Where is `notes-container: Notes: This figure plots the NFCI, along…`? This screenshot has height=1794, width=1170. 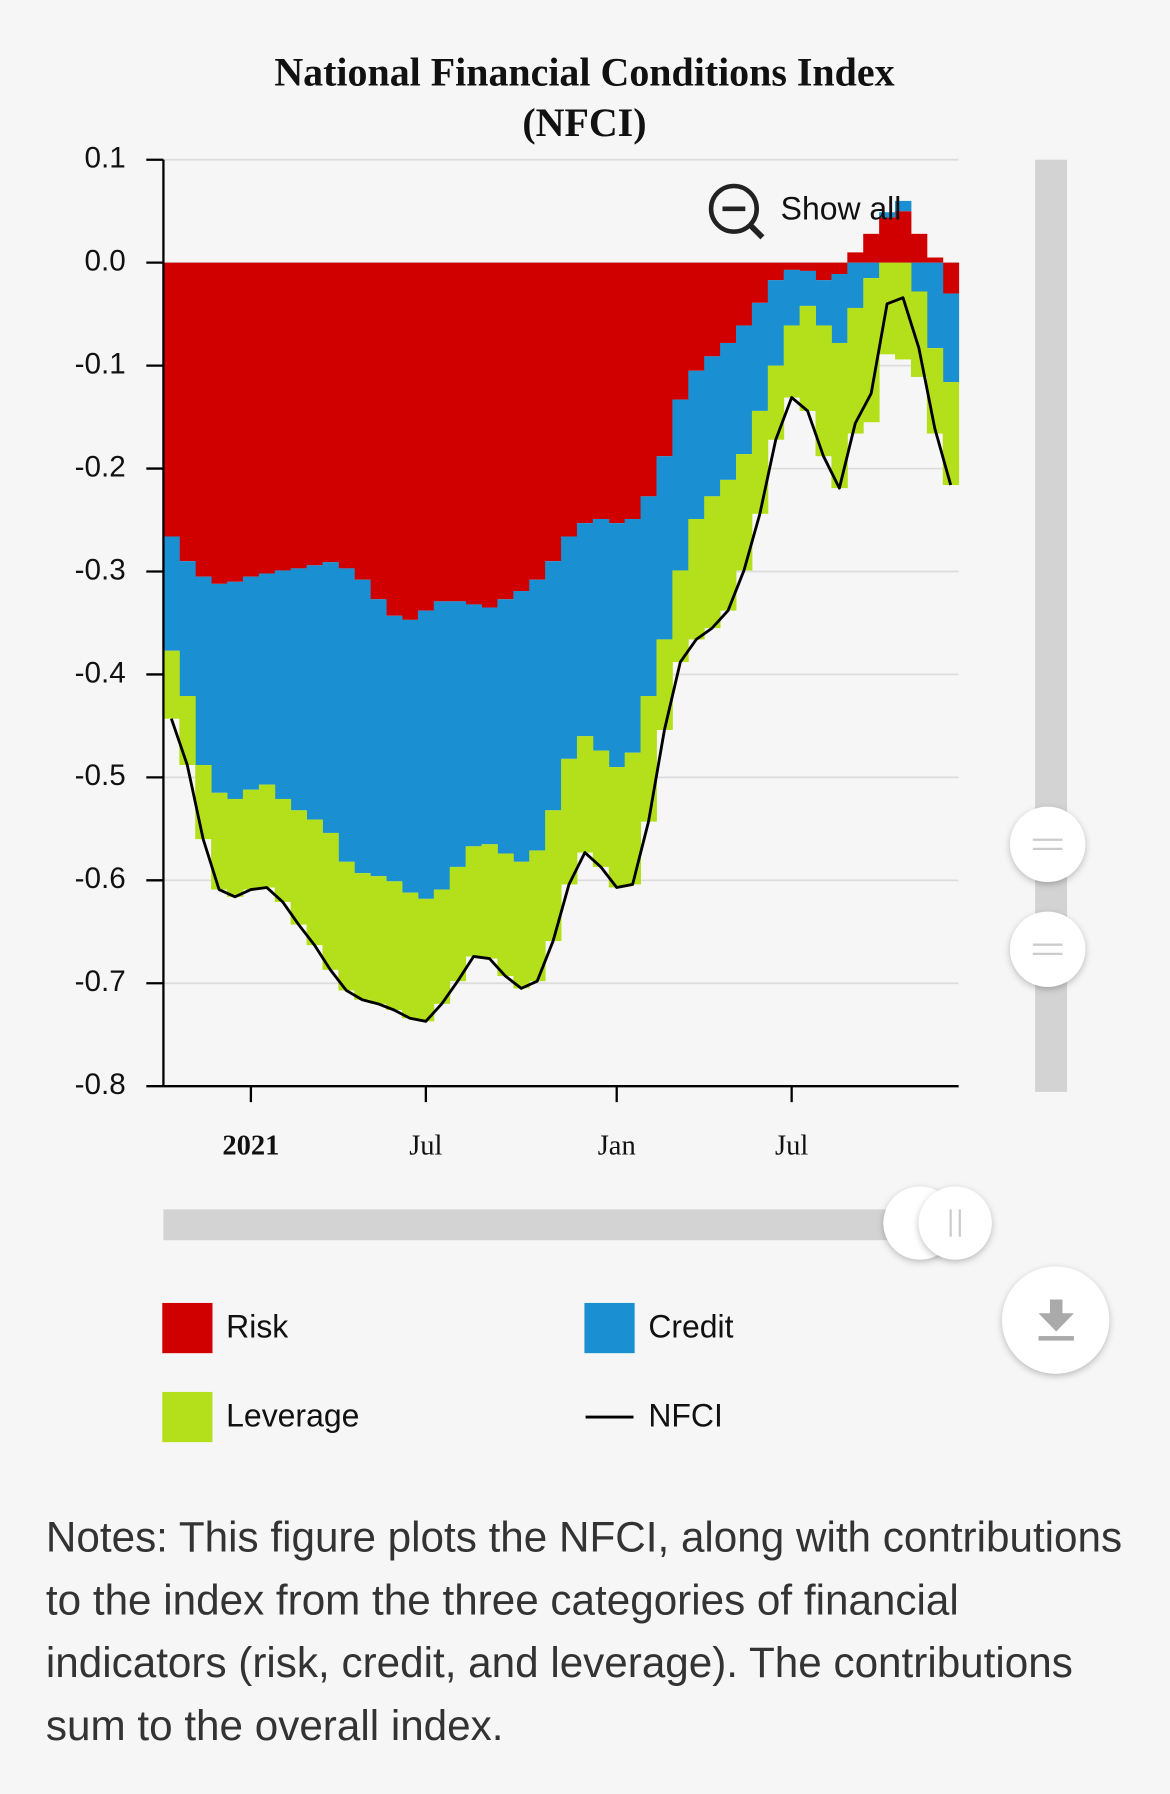 notes-container: Notes: This figure plots the NFCI, along… is located at coordinates (584, 1631).